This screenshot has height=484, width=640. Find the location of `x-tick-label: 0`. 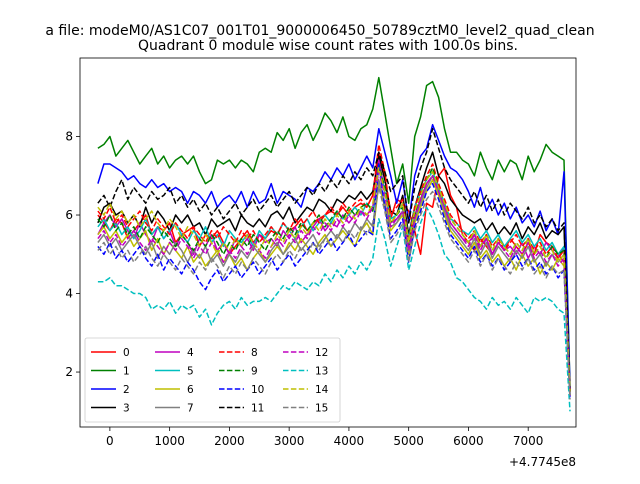

x-tick-label: 0 is located at coordinates (110, 441).